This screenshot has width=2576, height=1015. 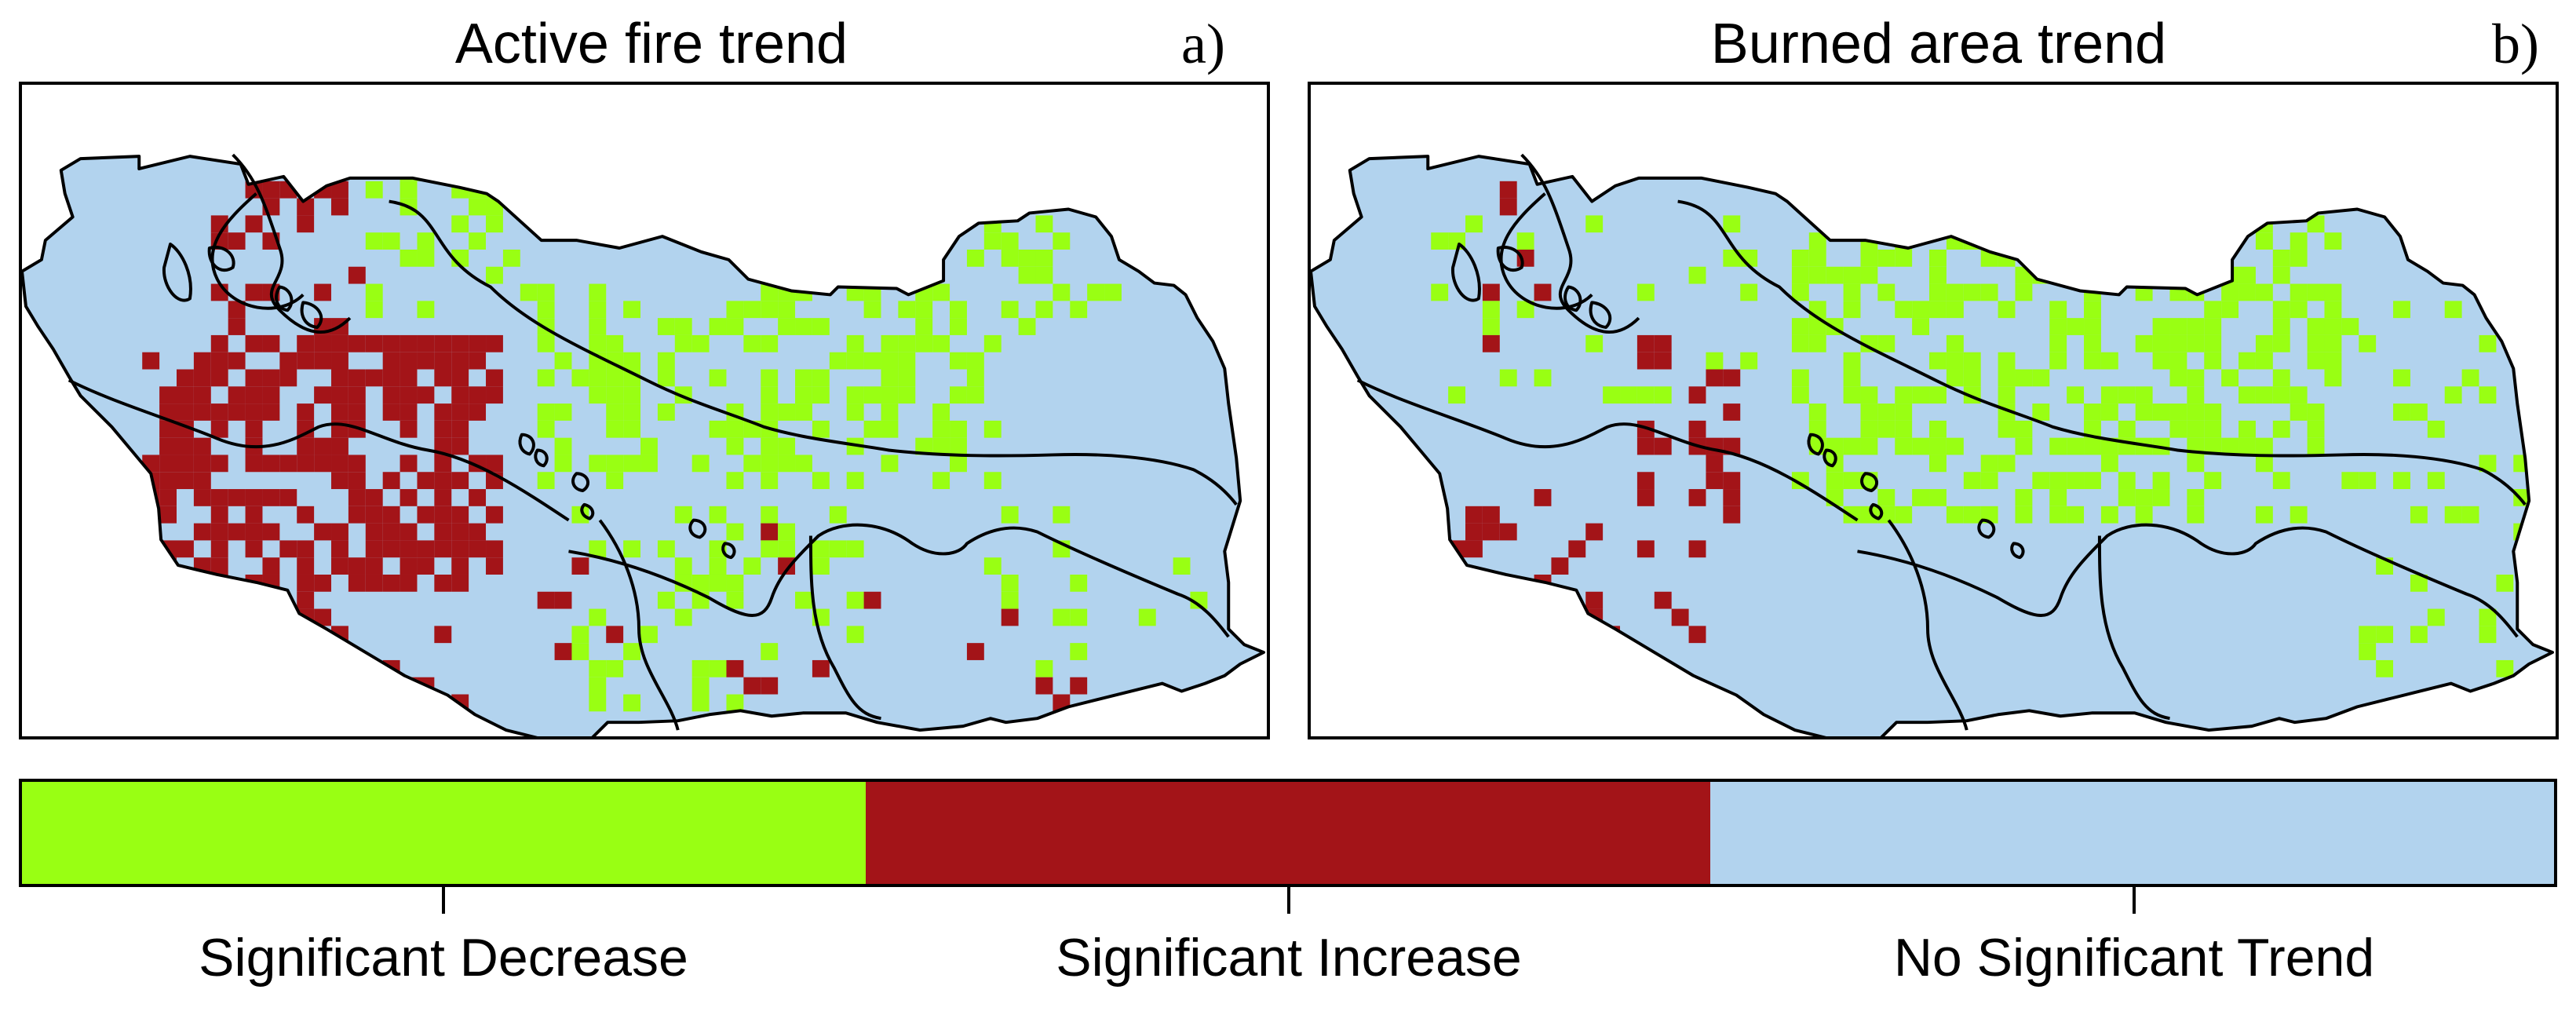 What do you see at coordinates (1289, 958) in the screenshot?
I see `legend-label-increase: Significant Increase` at bounding box center [1289, 958].